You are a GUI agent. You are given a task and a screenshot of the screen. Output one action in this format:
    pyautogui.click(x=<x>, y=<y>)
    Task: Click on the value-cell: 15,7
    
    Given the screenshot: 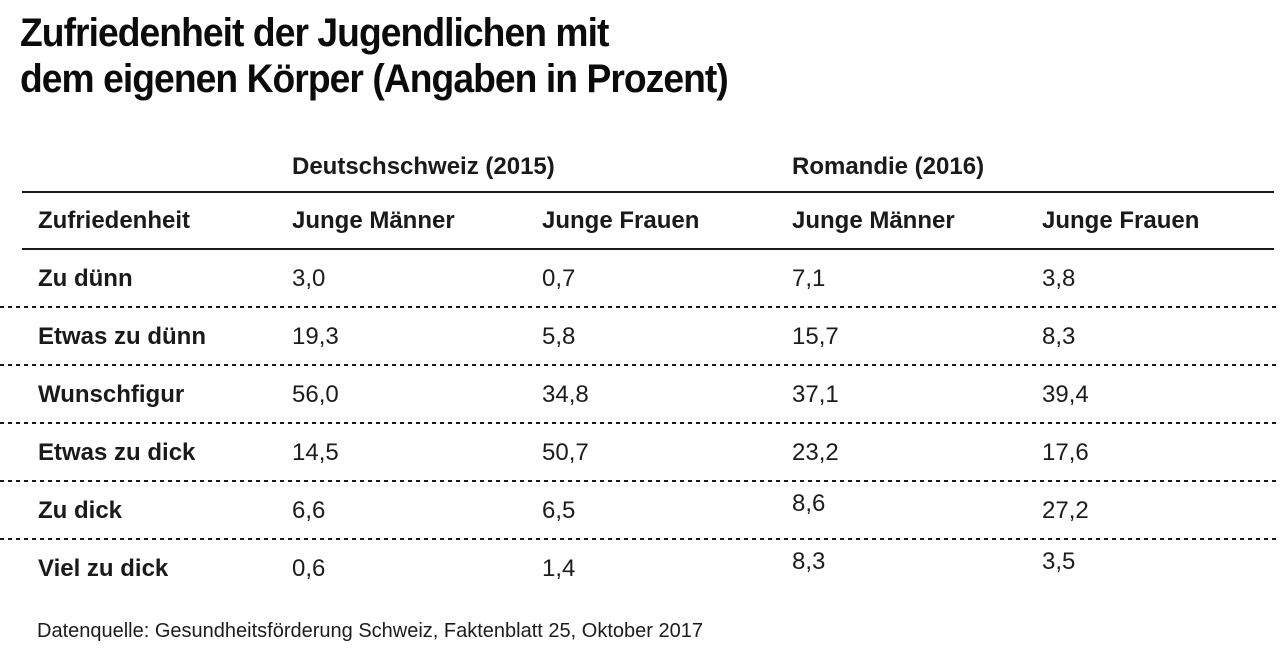 What is the action you would take?
    pyautogui.click(x=815, y=336)
    